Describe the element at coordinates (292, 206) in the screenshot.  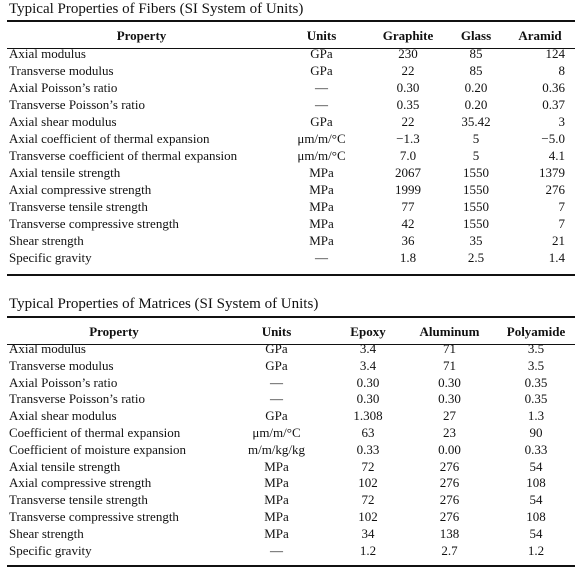
I see `table-row: Transverse tensile strength MPa 77 1550 7` at that location.